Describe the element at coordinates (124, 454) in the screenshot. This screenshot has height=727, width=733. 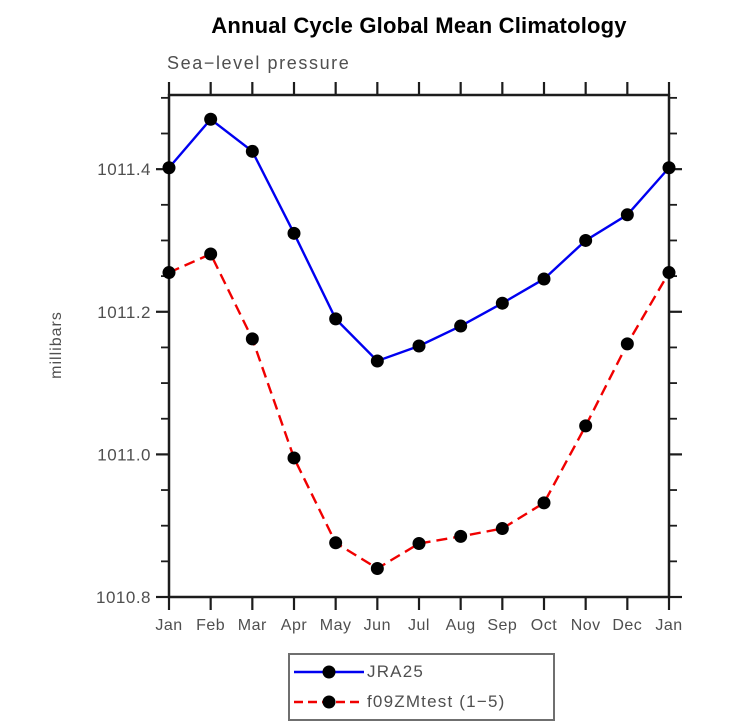
I see `y-tick-label: 1011.0` at that location.